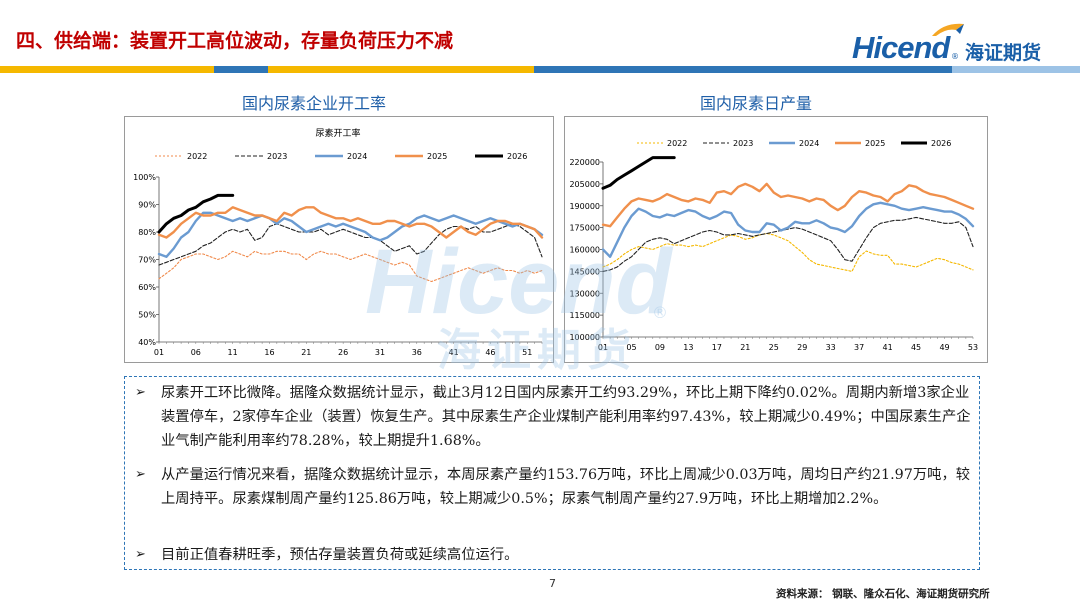 This screenshot has width=1080, height=607. Describe the element at coordinates (584, 337) in the screenshot. I see `y-tick-label: 100000` at that location.